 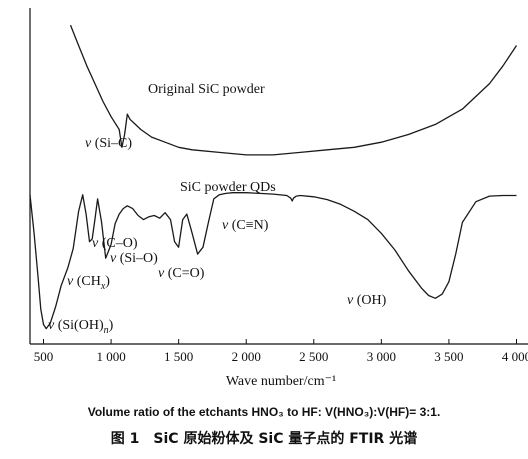 What do you see at coordinates (313, 356) in the screenshot?
I see `x-tick-label: 2 500` at bounding box center [313, 356].